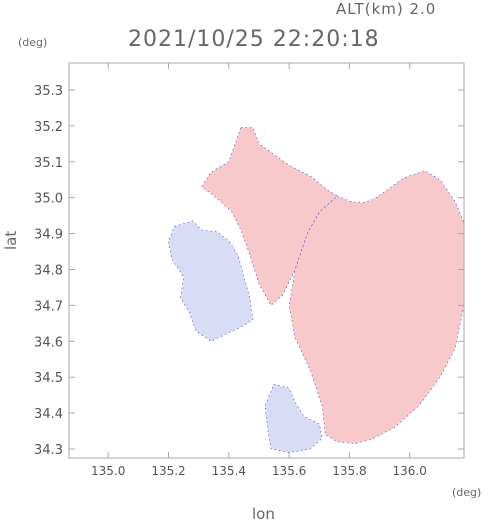 Image resolution: width=491 pixels, height=523 pixels. Describe the element at coordinates (48, 199) in the screenshot. I see `y-tick-label: 35.0` at that location.